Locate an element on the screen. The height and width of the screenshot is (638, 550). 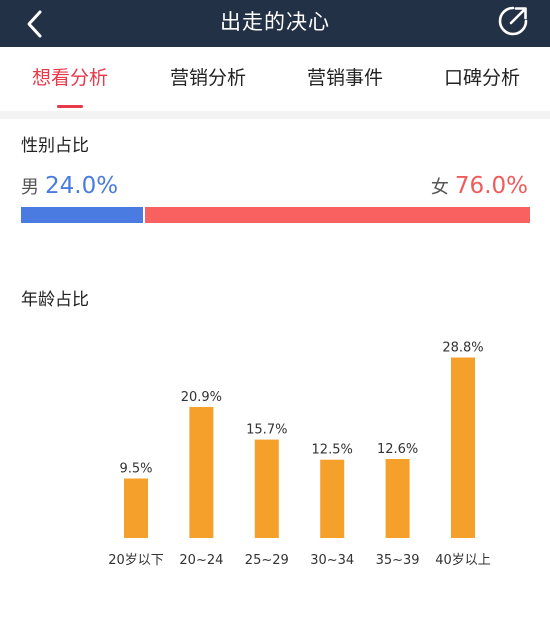
age-value-label-0: 9.5% is located at coordinates (135, 469).